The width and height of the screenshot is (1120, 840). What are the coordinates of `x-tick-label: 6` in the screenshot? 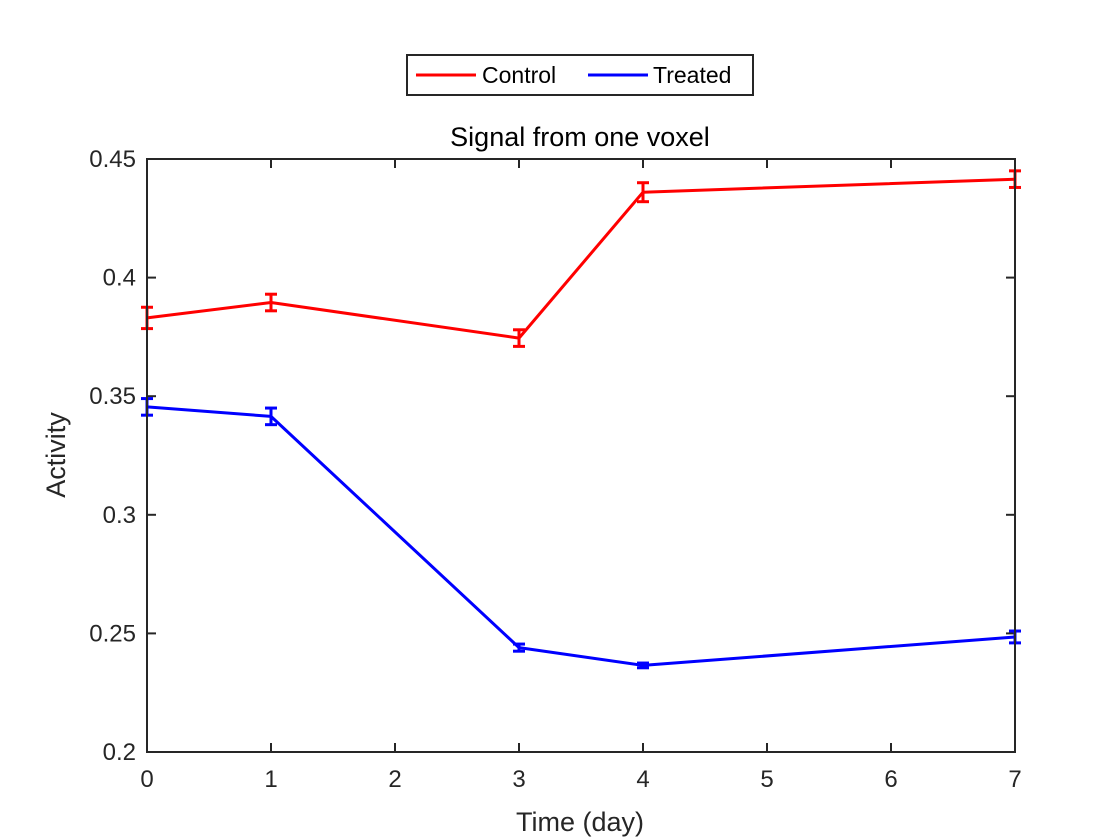 It's located at (890, 779).